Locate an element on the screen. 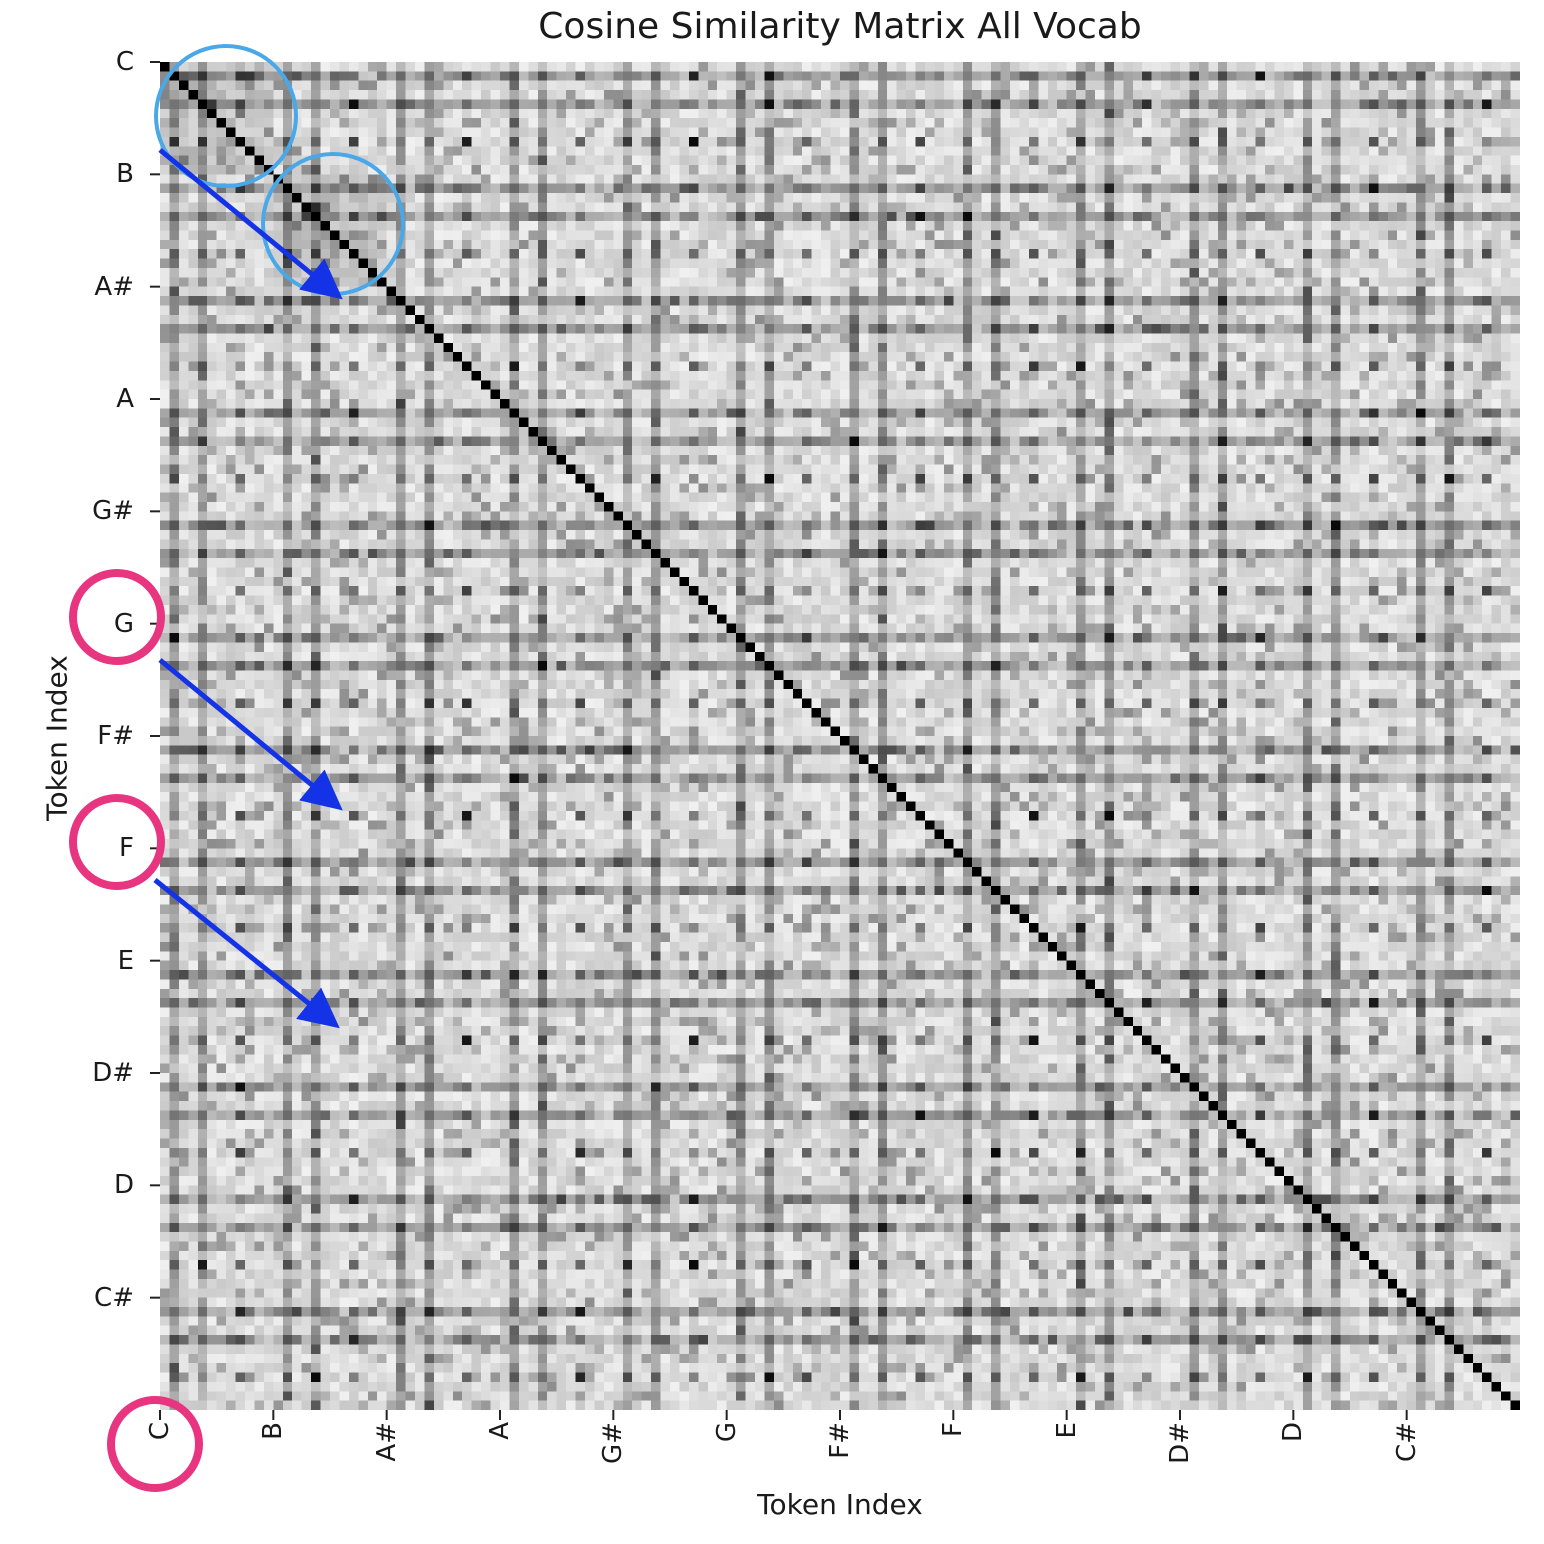 This screenshot has height=1544, width=1544. y-tick-label: D# is located at coordinates (113, 1073).